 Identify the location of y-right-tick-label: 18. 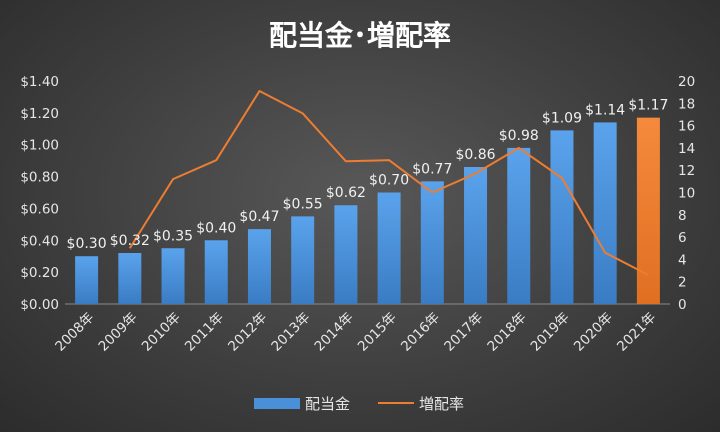
(686, 104).